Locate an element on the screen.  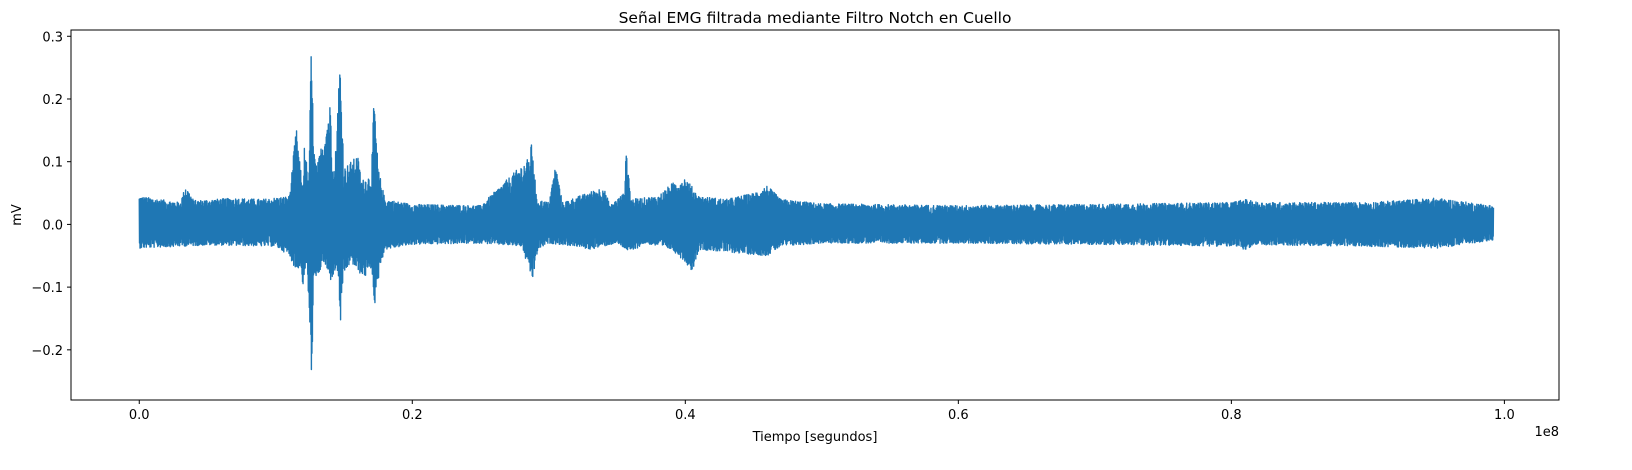
y-axis: −0.2 −0.1 0.0 0.1 0.2 0.3 is located at coordinates (51, 194).